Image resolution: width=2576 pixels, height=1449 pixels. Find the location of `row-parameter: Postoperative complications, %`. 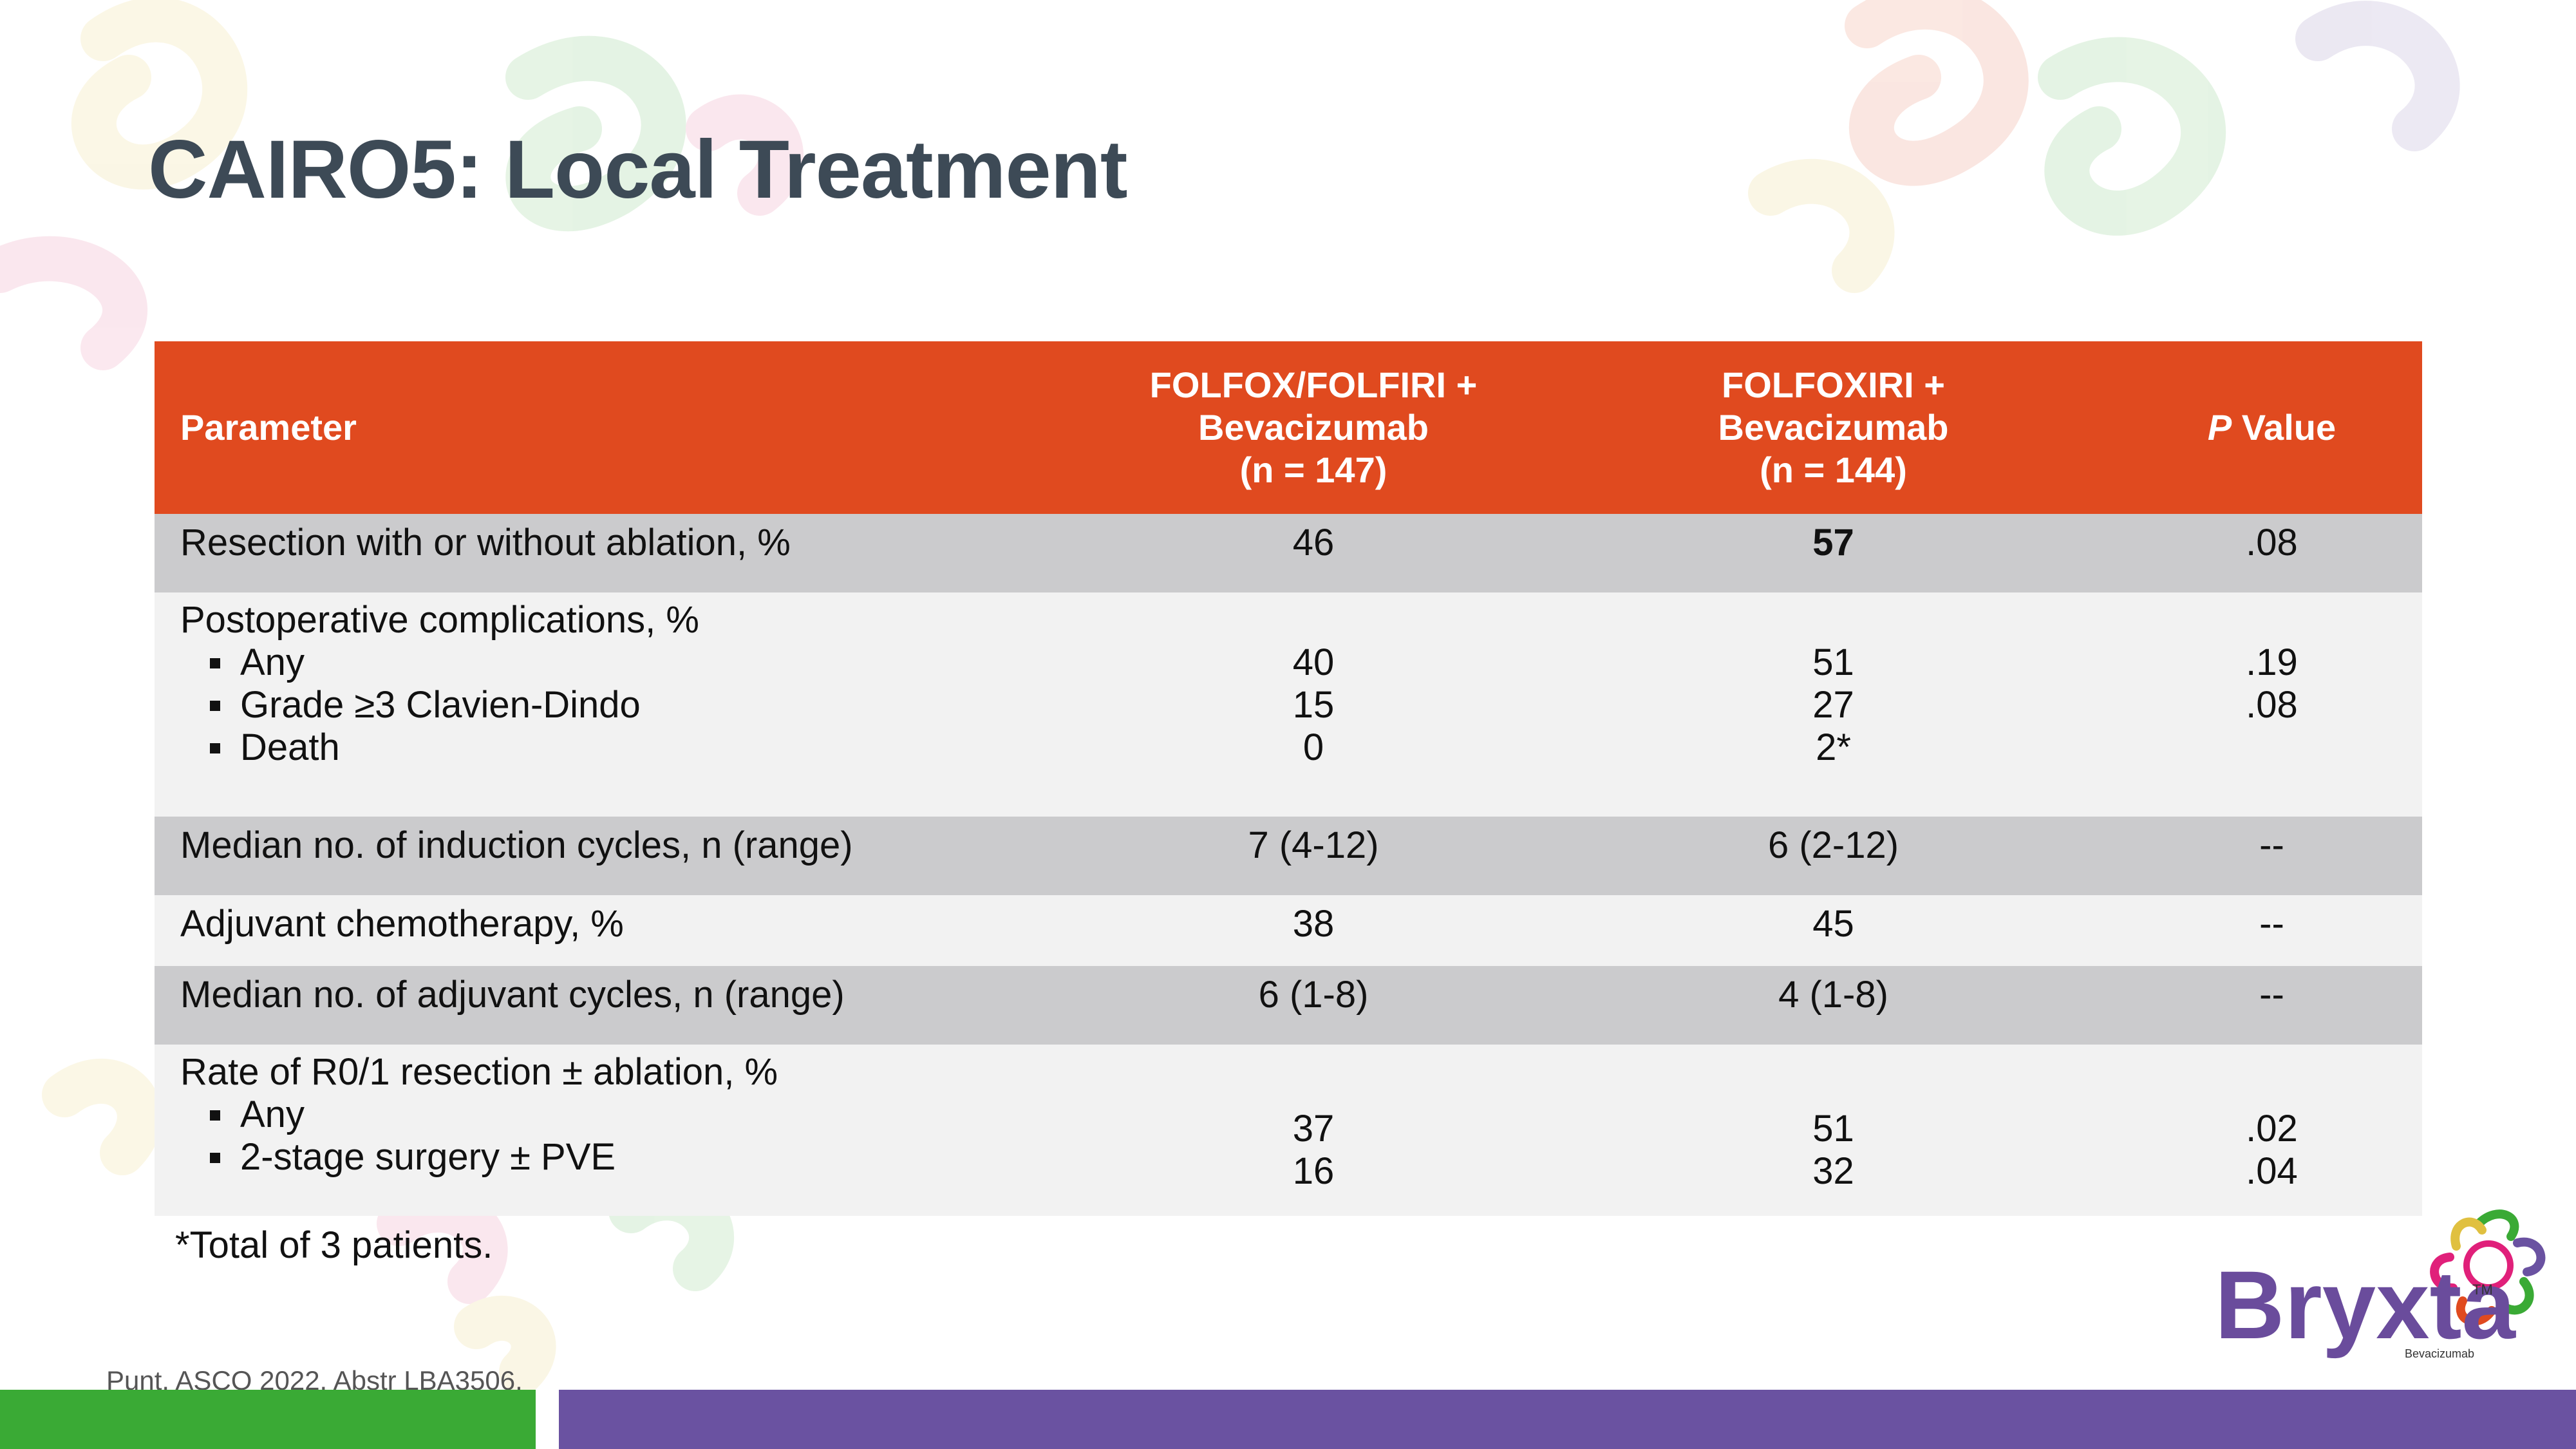

row-parameter: Postoperative complications, % is located at coordinates (439, 620).